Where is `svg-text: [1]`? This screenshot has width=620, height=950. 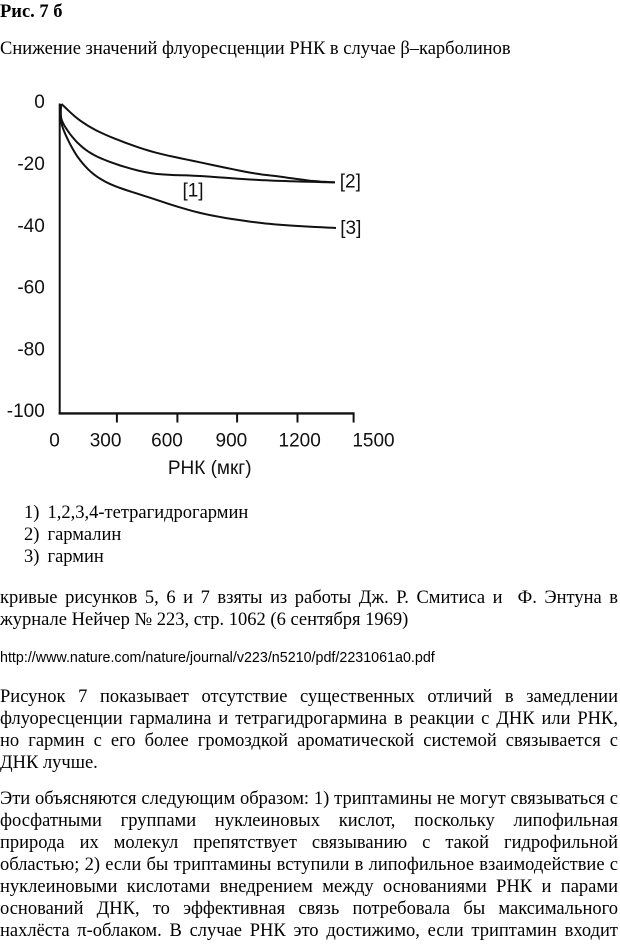
svg-text: [1] is located at coordinates (192, 190).